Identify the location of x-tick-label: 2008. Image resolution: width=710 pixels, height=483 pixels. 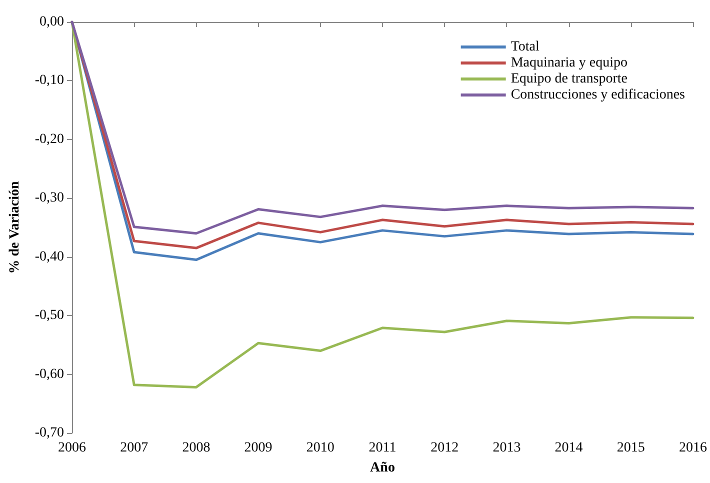
(196, 448).